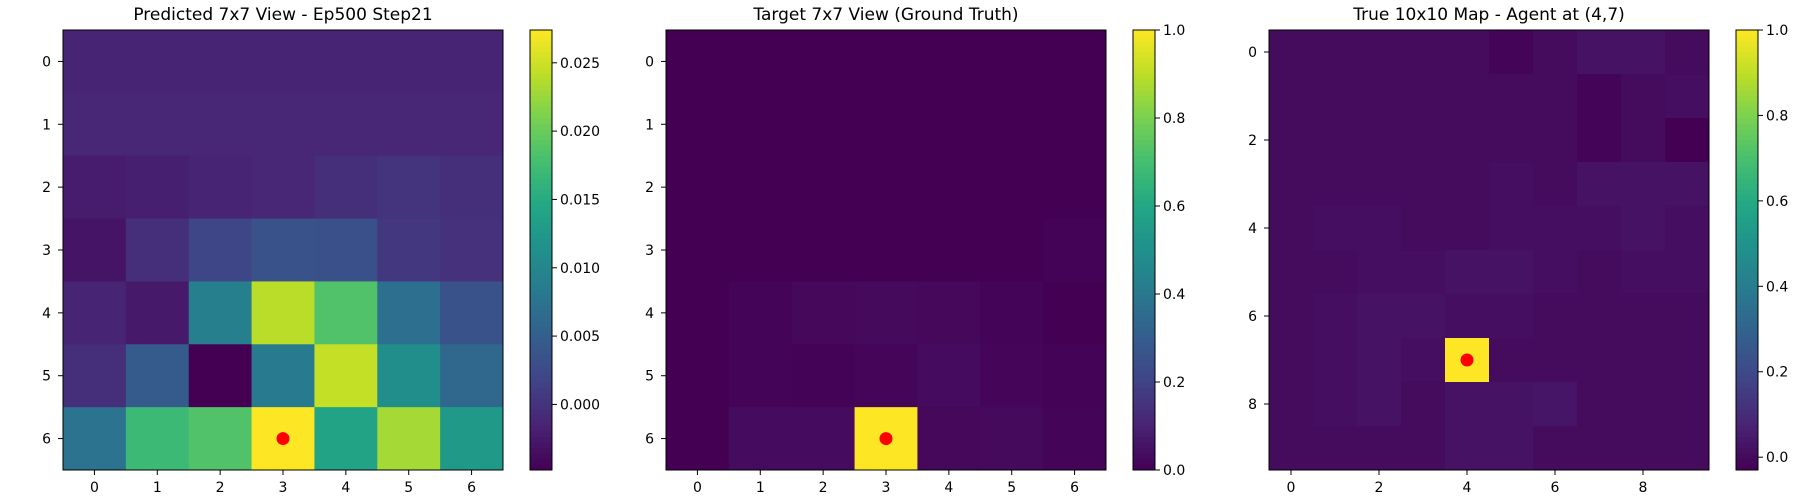  Describe the element at coordinates (649, 125) in the screenshot. I see `y-tick-label: 1` at that location.